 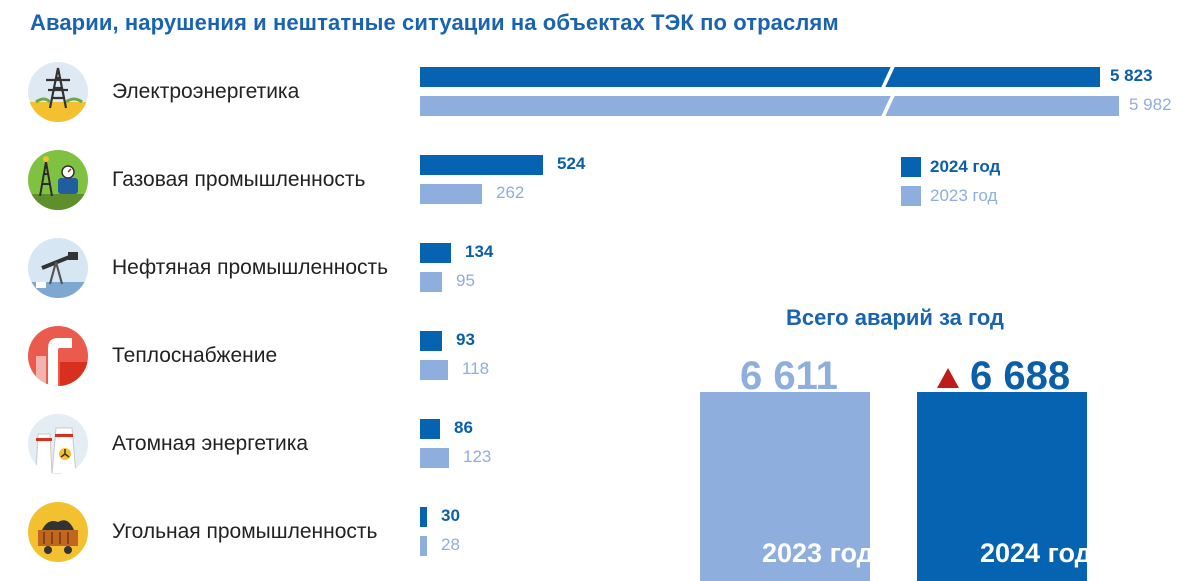 I want to click on total-year-2023: 2023 год, so click(x=818, y=553).